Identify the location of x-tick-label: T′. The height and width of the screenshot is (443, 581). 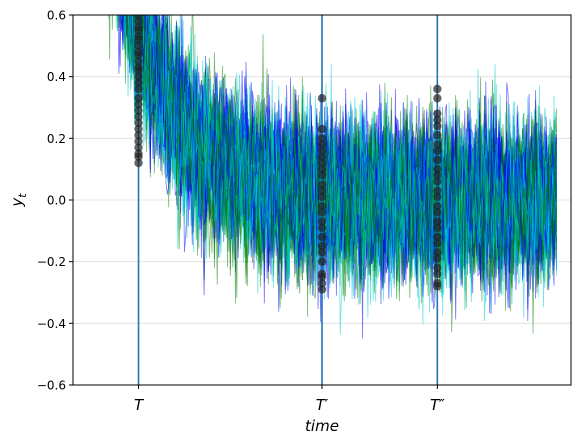
(322, 405).